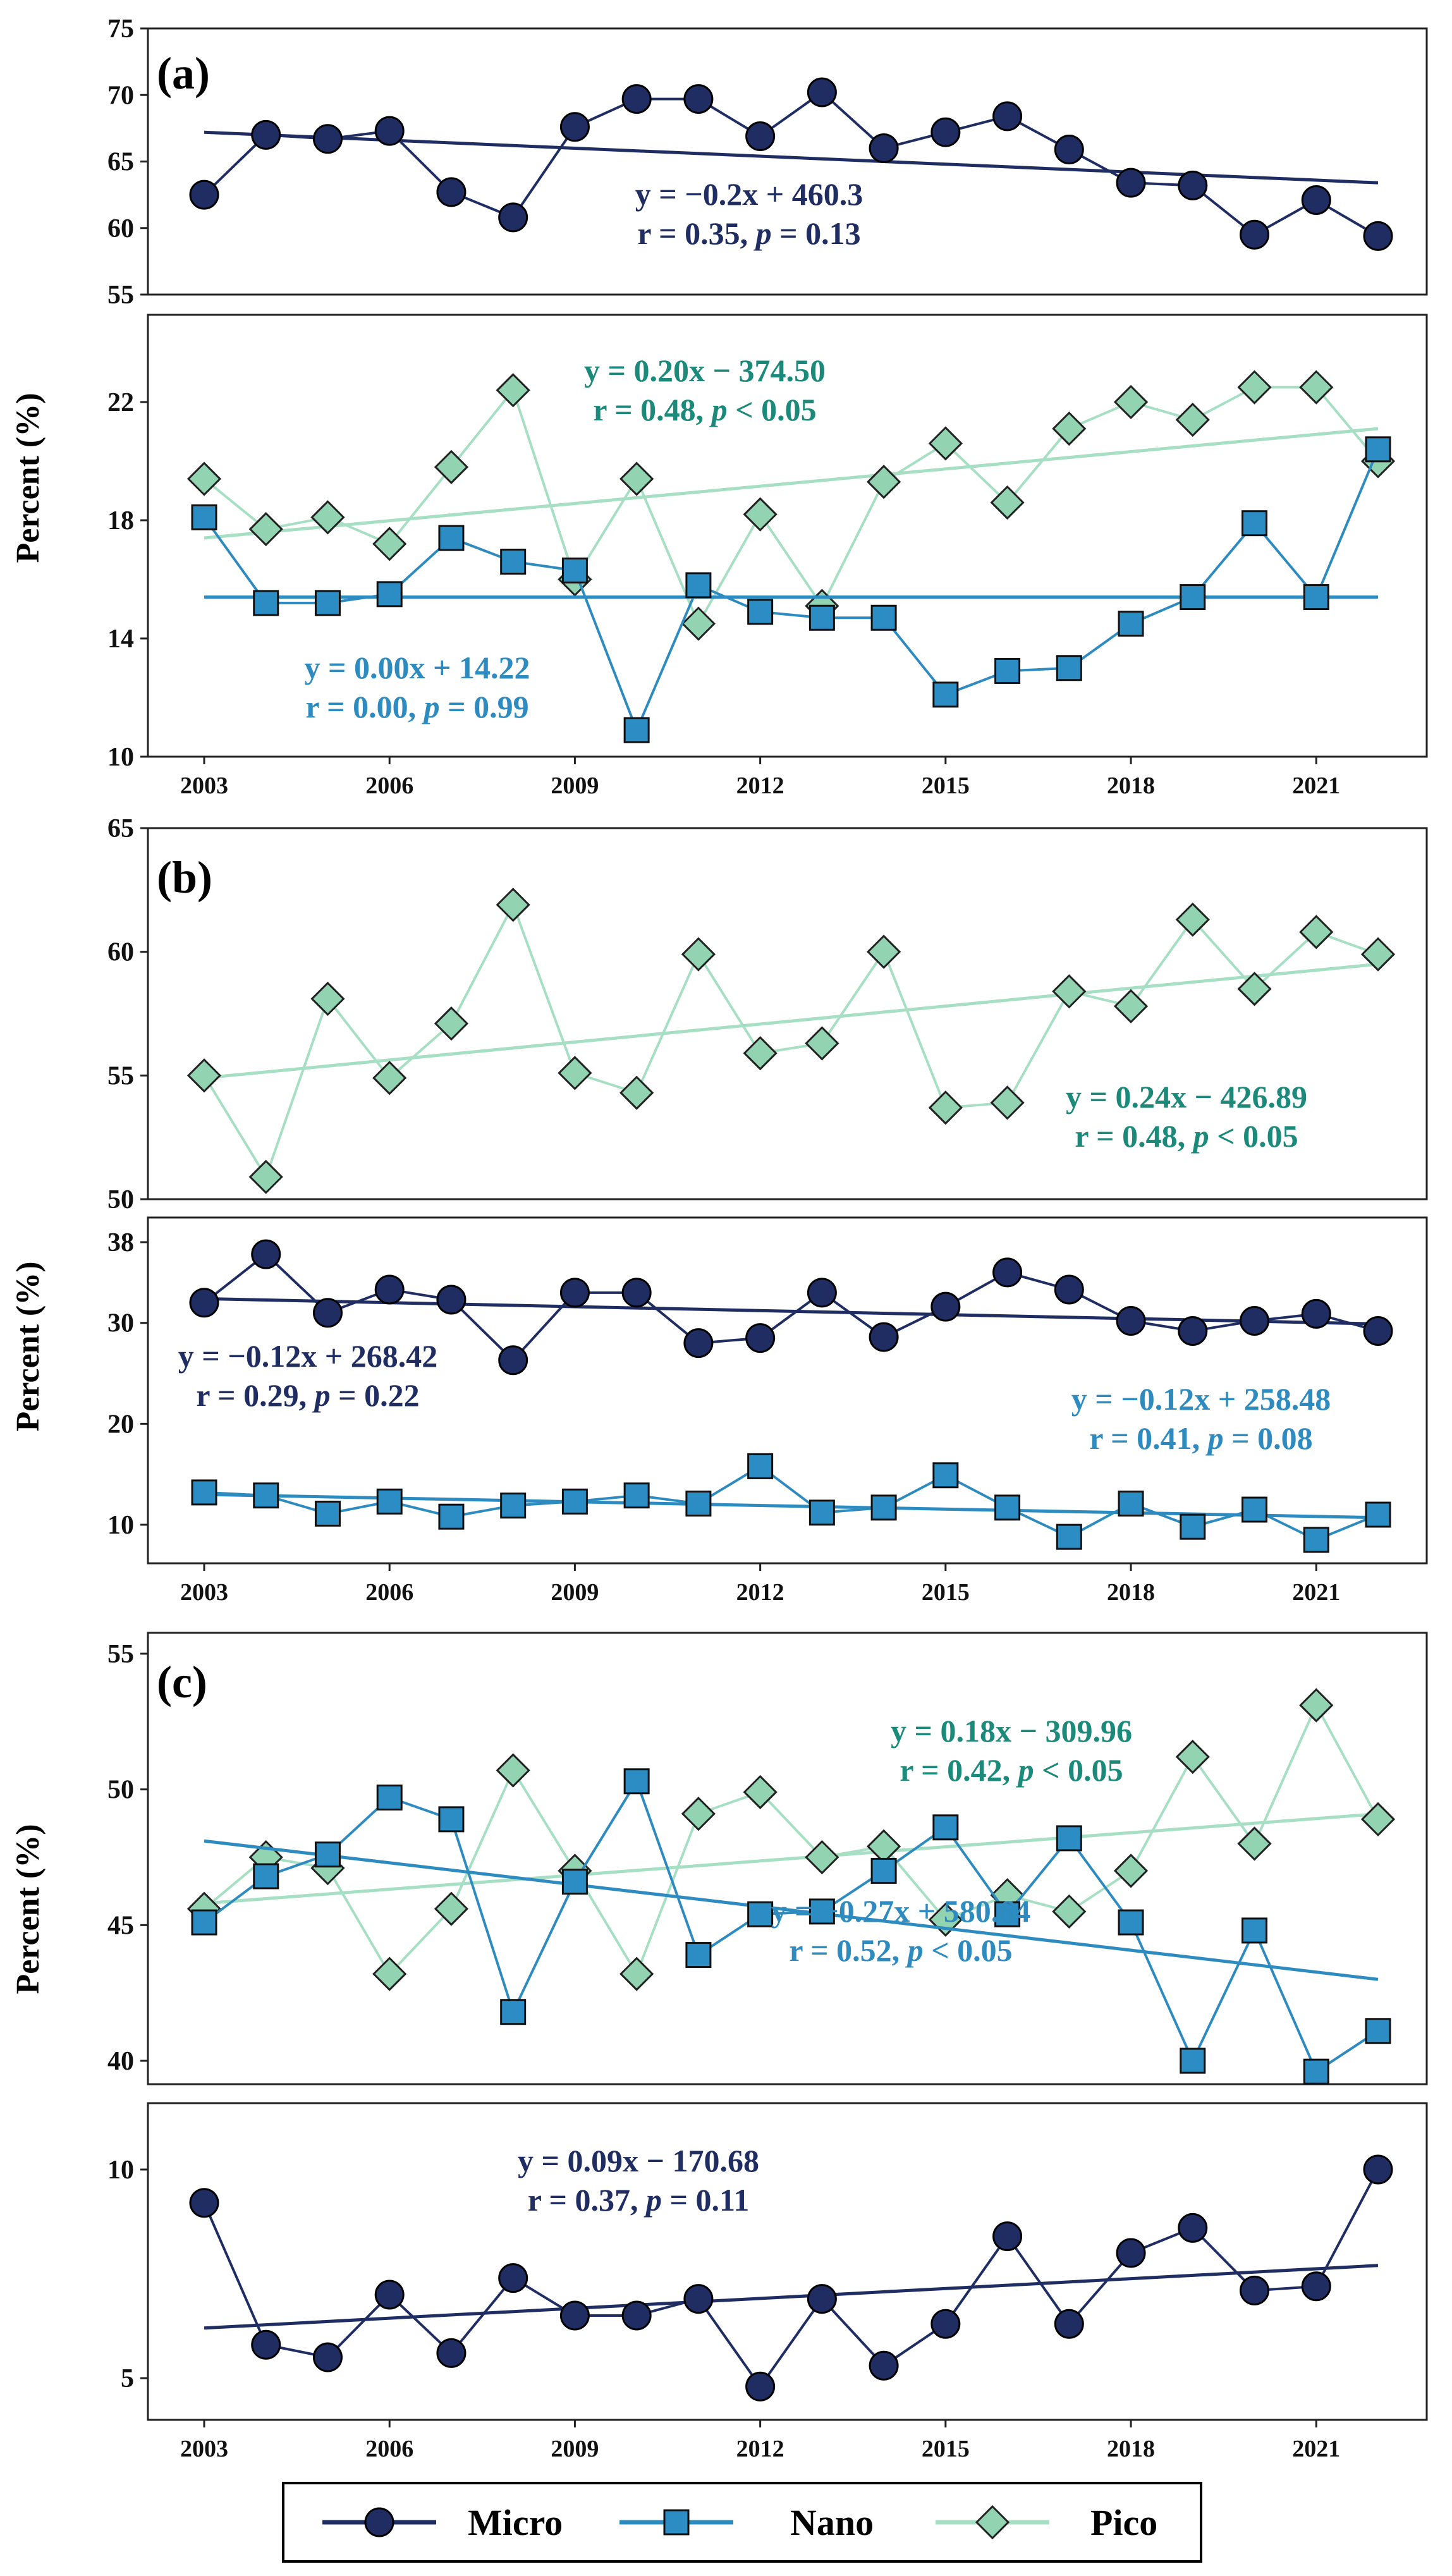 The height and width of the screenshot is (2576, 1452). What do you see at coordinates (705, 370) in the screenshot?
I see `regression-equation: y = 0.20x − 374.50` at bounding box center [705, 370].